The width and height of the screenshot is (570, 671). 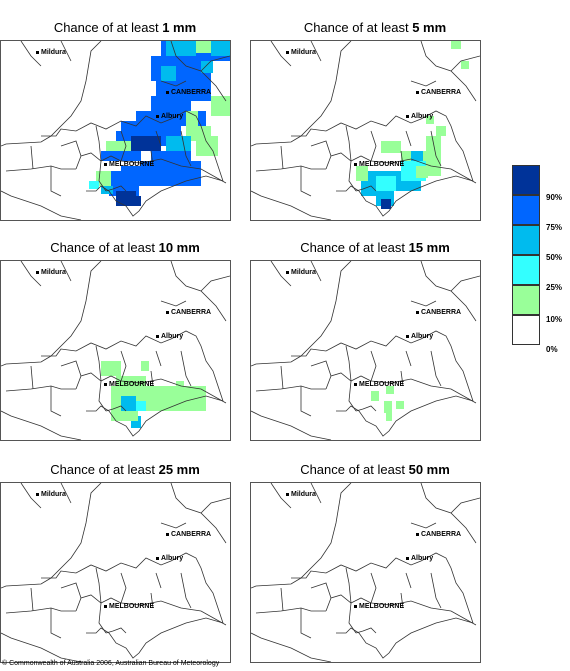 I want to click on place-label-melbourne: MELBOURNE, so click(x=129, y=607).